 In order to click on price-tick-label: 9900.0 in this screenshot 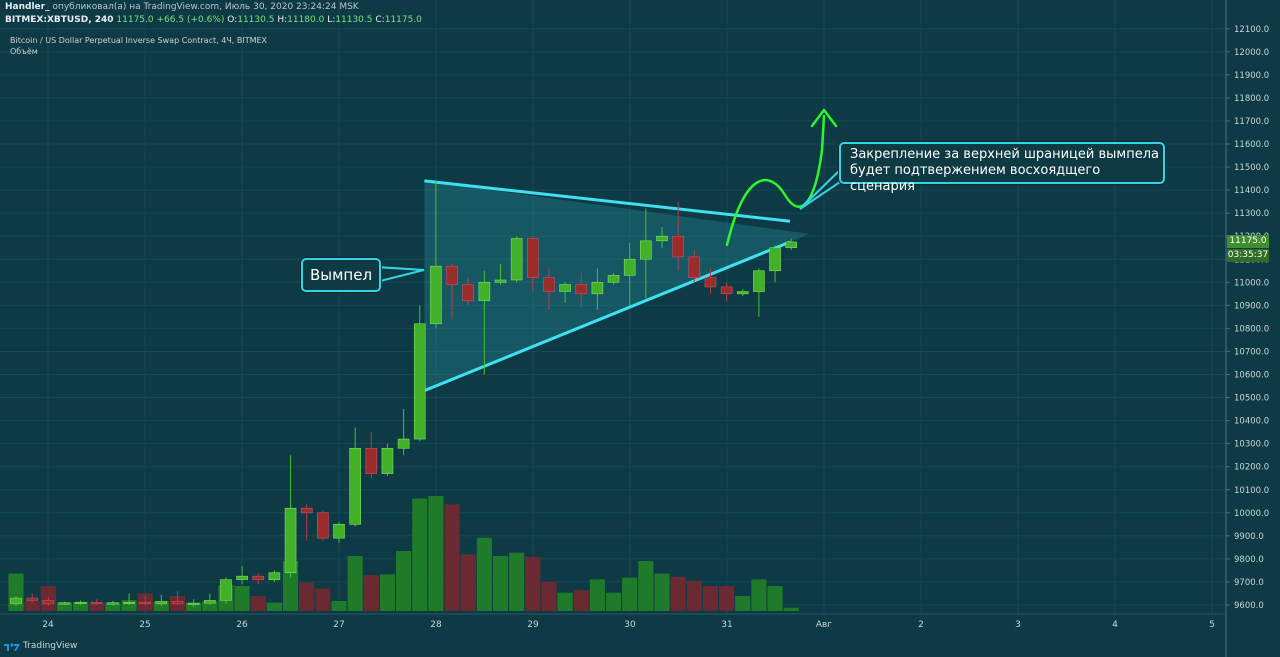, I will do `click(1249, 537)`.